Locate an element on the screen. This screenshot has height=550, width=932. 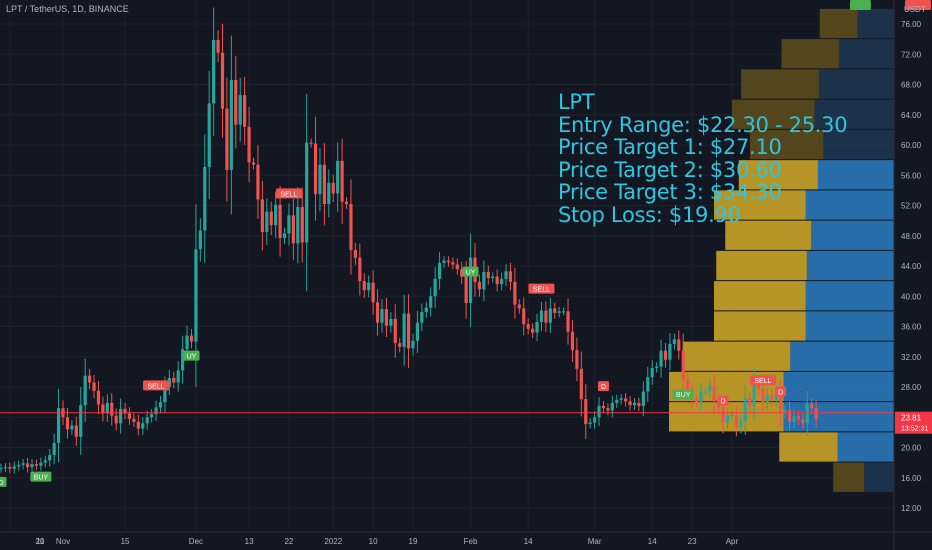
x-tick-label: Nov is located at coordinates (63, 541).